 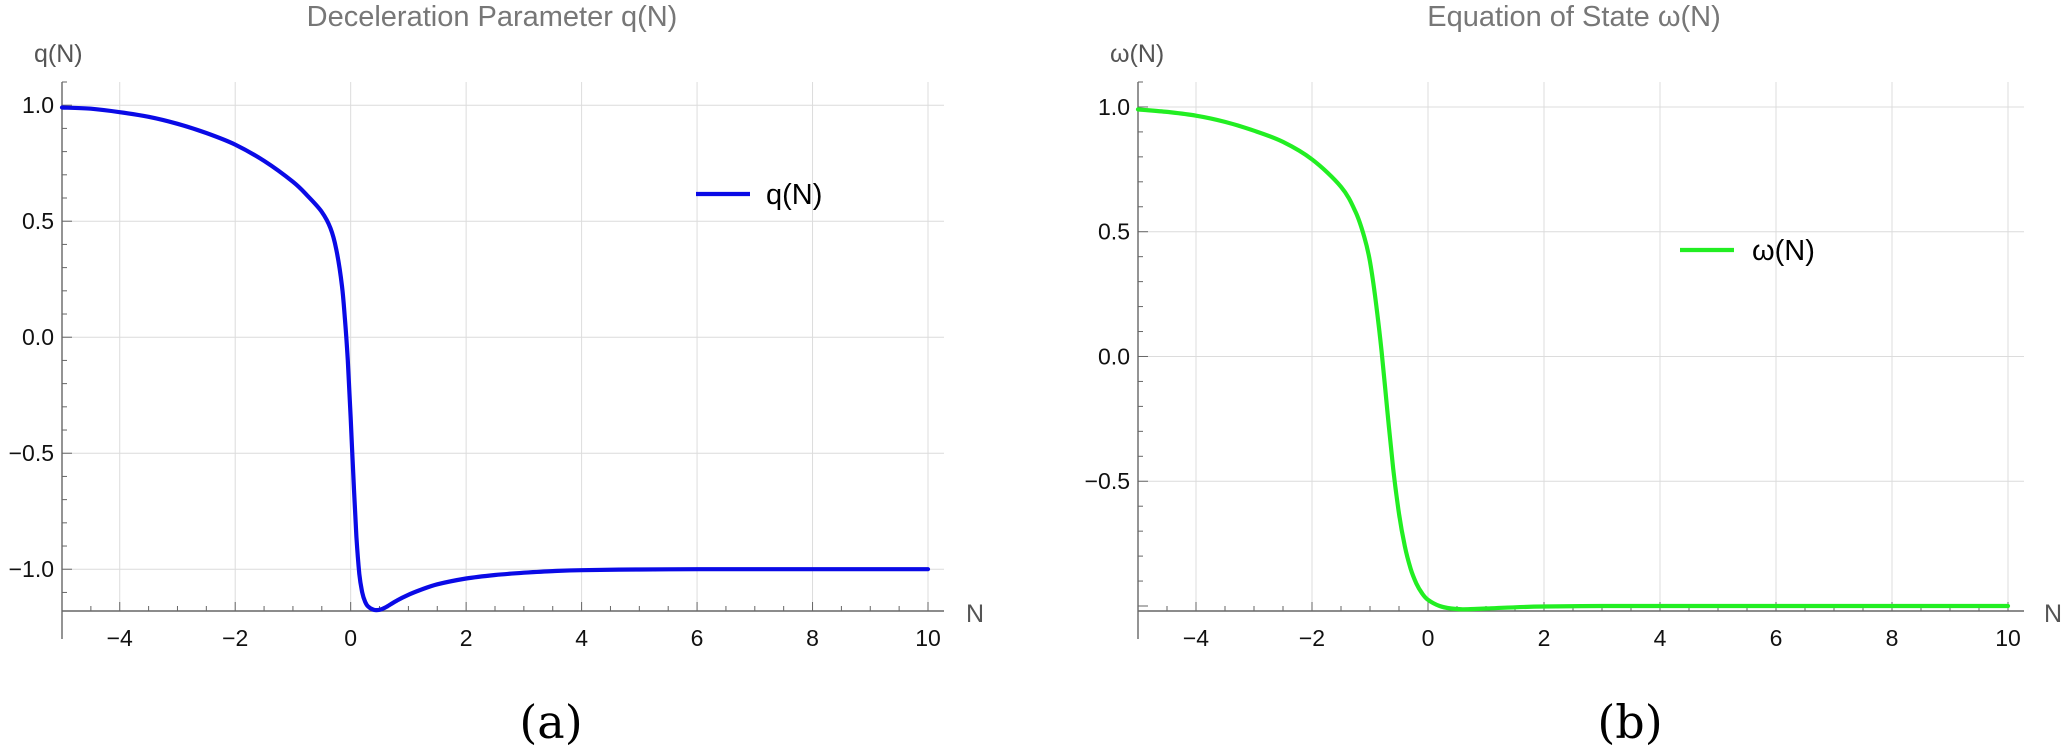 What do you see at coordinates (31, 569) in the screenshot?
I see `chart-a-y-tick-label: −1.0` at bounding box center [31, 569].